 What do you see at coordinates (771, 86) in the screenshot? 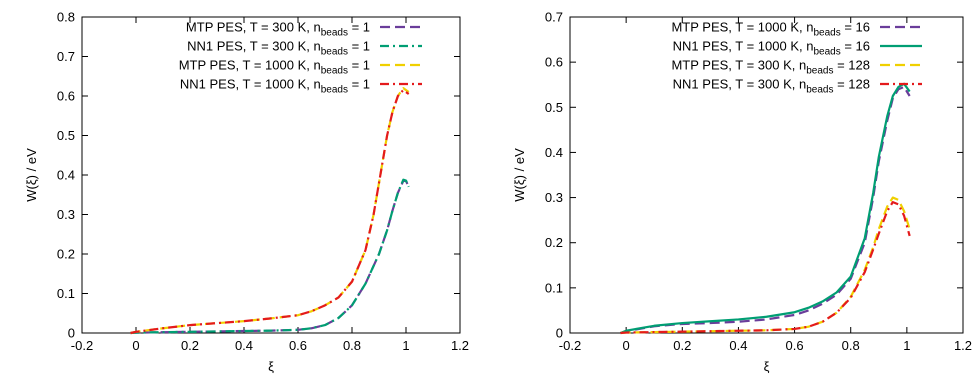
I see `legend-entry-label: NN1 PES, T = 300 K, nbeads = 128` at bounding box center [771, 86].